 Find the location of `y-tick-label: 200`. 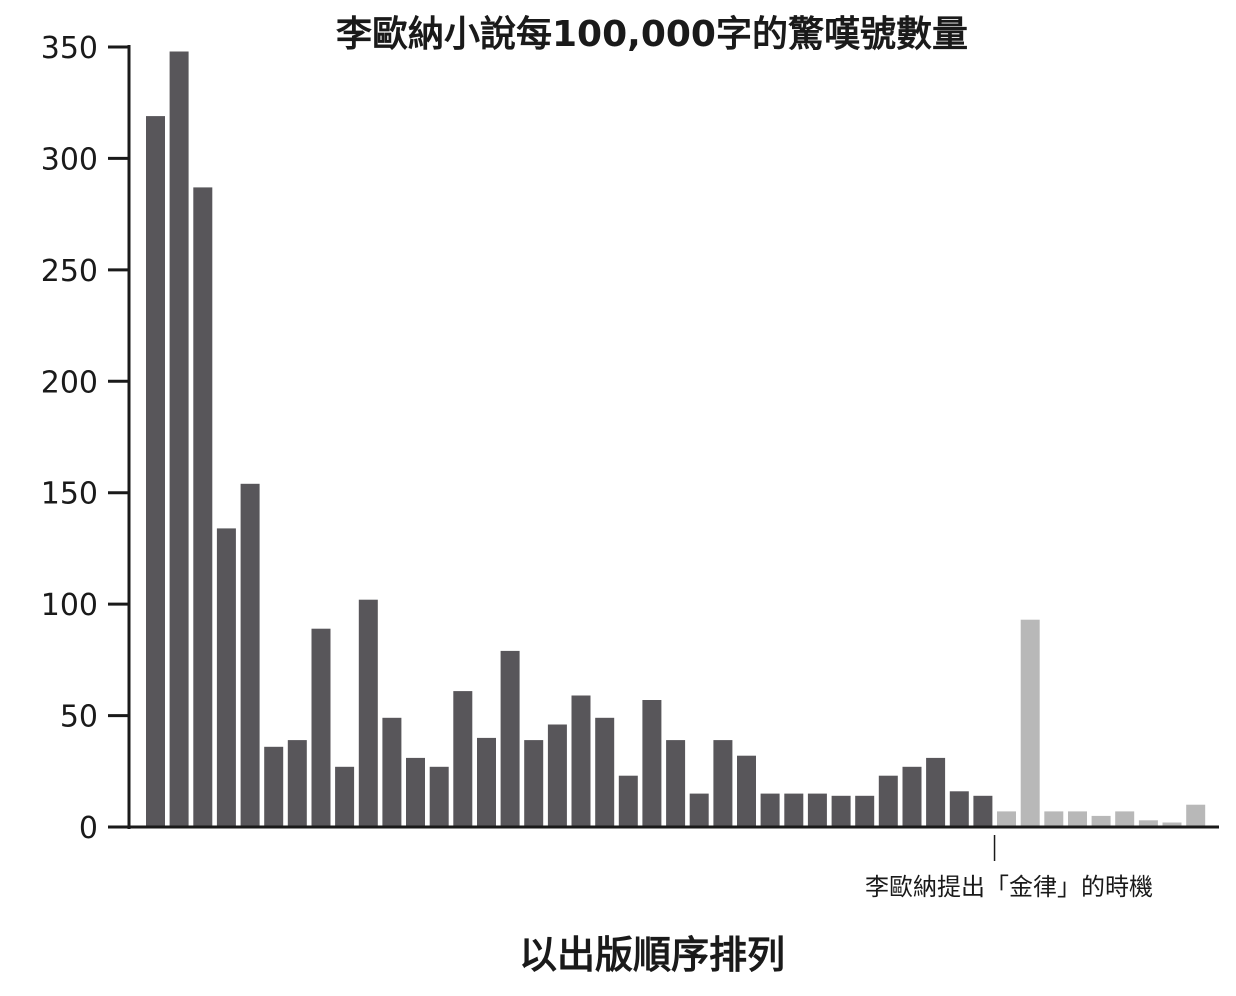

y-tick-label: 200 is located at coordinates (69, 382).